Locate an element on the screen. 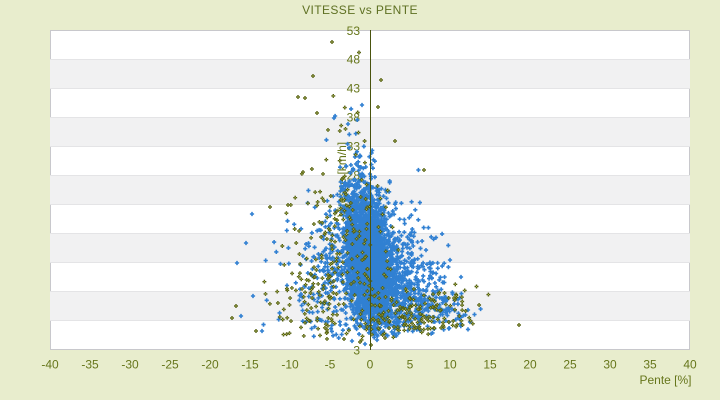 The width and height of the screenshot is (720, 405). svg-text: 3 is located at coordinates (356, 350).